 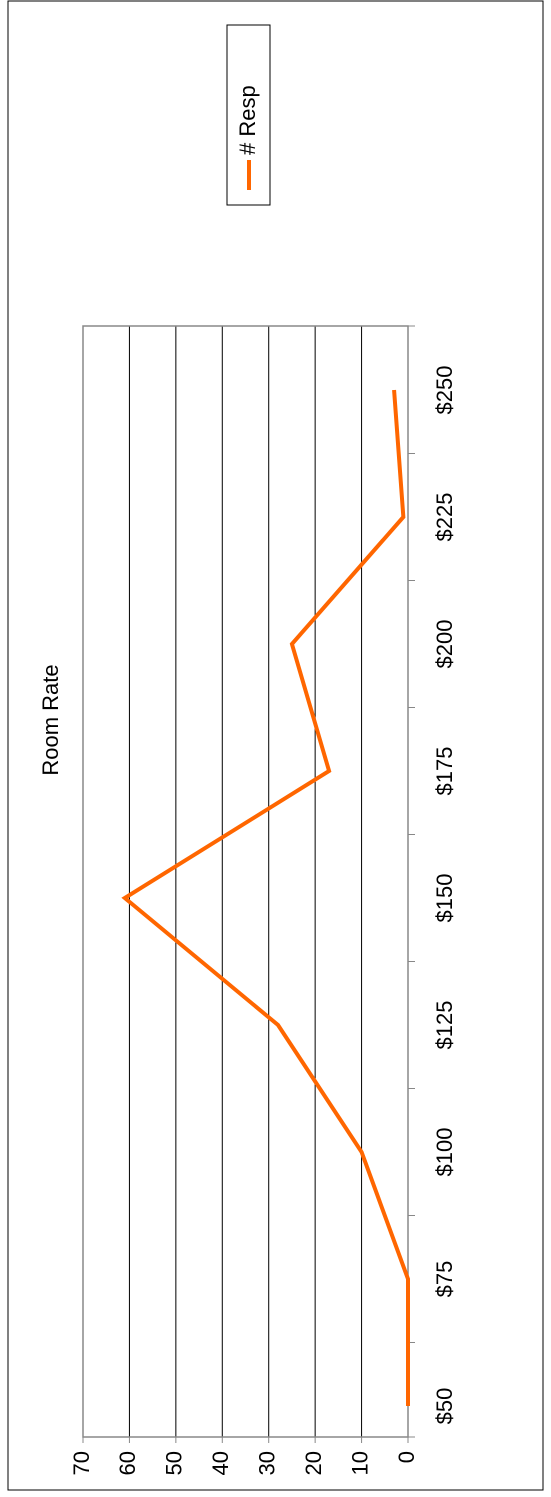 I want to click on x-tick-label: $250, so click(x=444, y=390).